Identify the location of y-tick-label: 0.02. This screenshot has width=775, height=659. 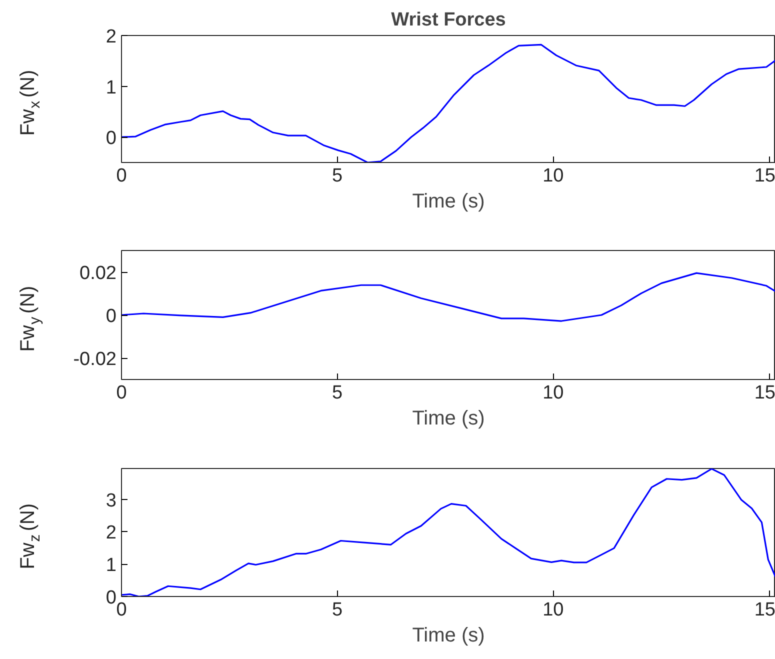
(98, 273).